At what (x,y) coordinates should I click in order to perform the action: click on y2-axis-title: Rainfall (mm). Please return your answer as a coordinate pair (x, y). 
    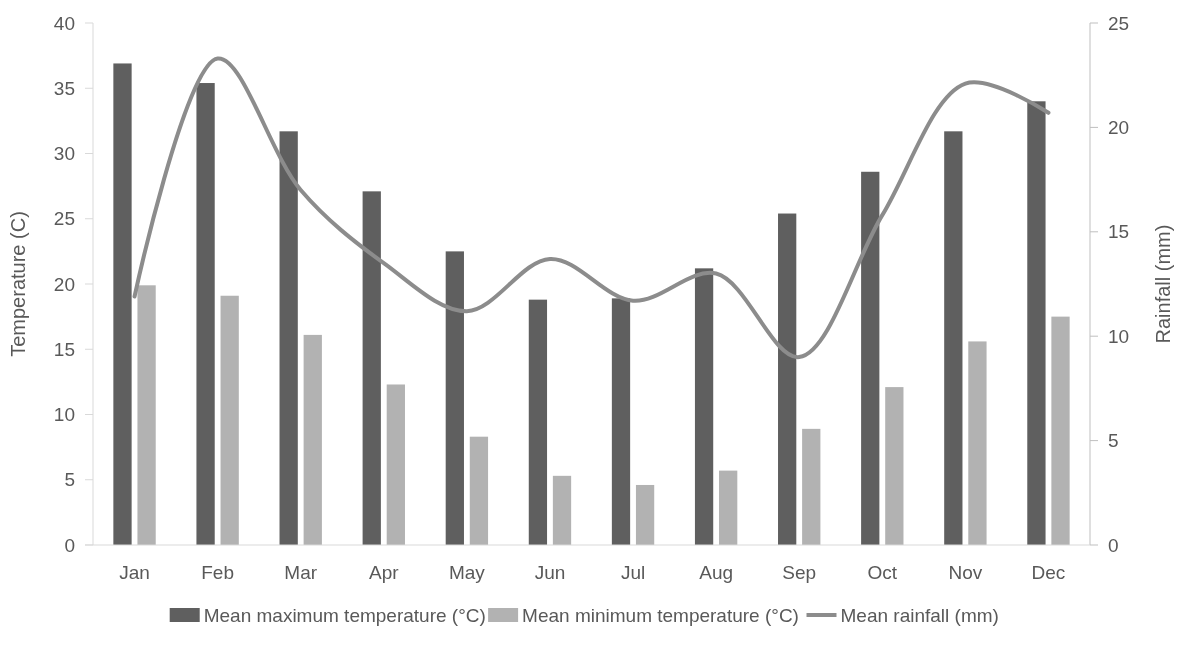
    Looking at the image, I should click on (1163, 284).